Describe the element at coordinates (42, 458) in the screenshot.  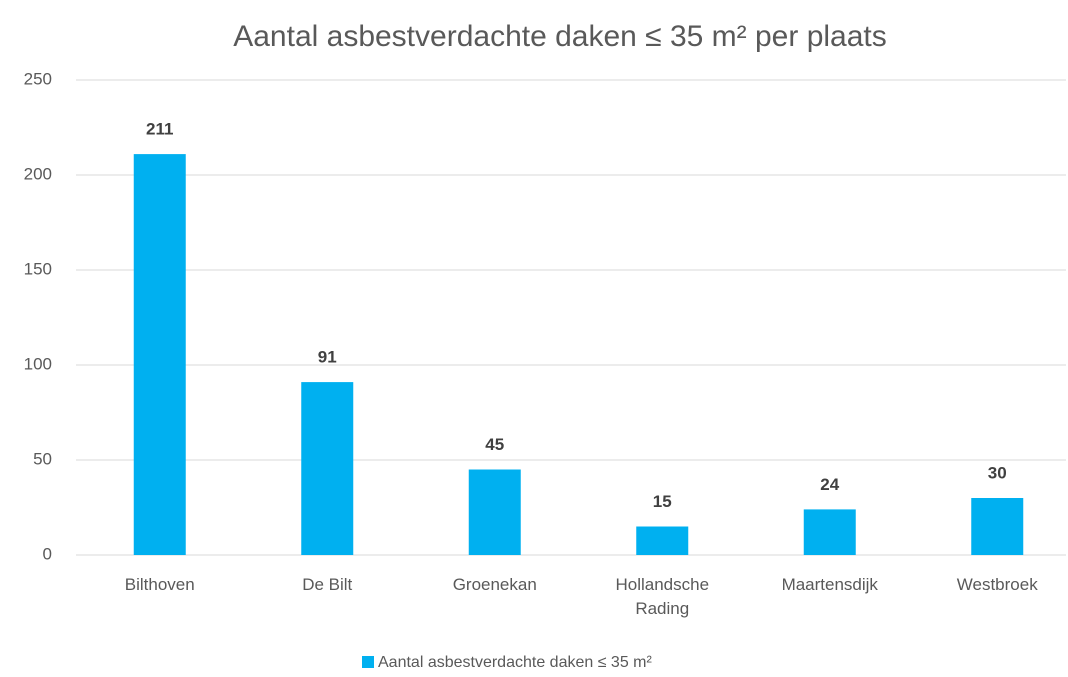
I see `y-tick-label: 50` at that location.